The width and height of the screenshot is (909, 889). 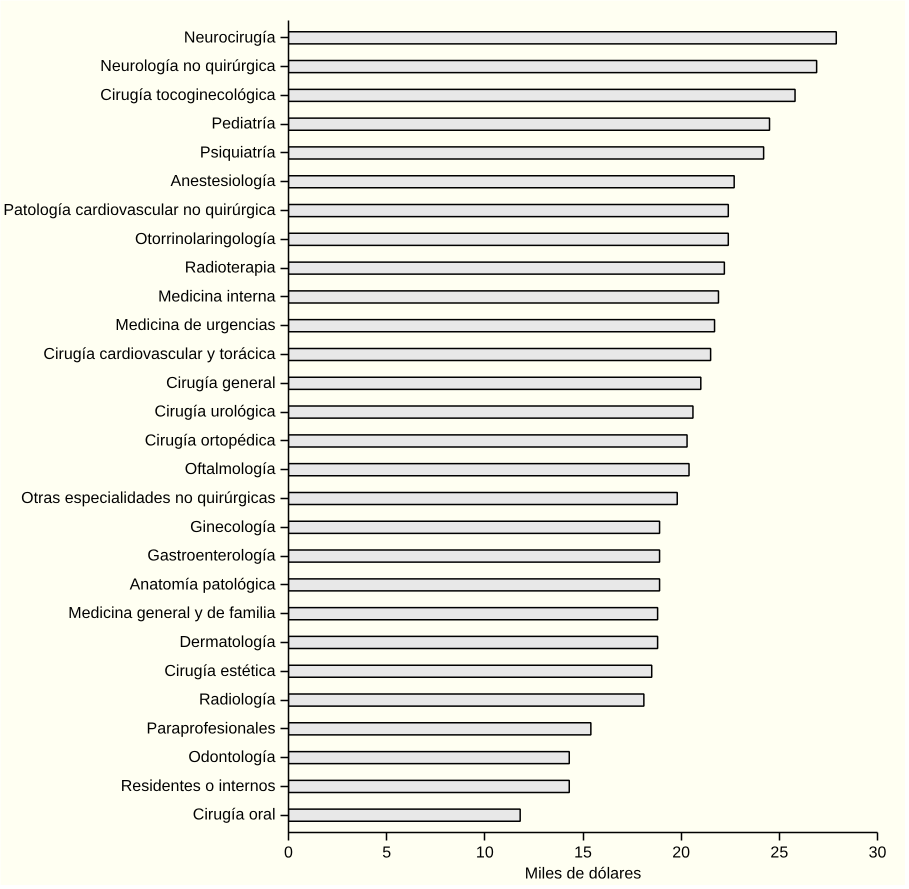 I want to click on y-tick-label: Anatomía patológica, so click(x=203, y=585).